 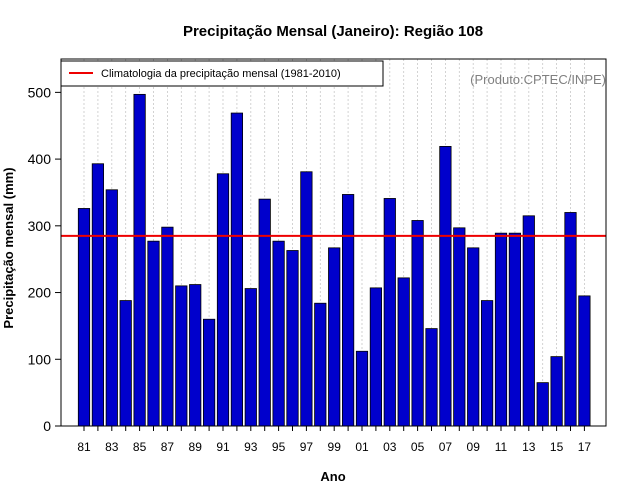 I want to click on x-tick-label: 99, so click(x=335, y=447).